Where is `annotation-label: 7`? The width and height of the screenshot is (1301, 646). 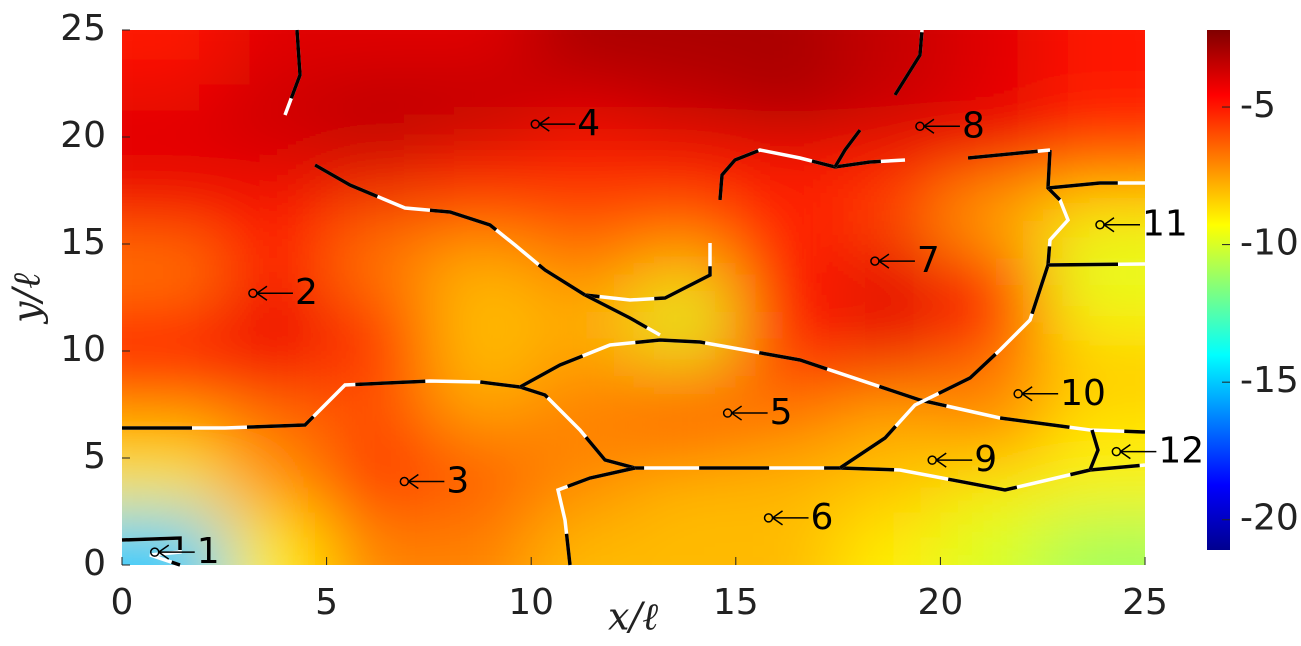
annotation-label: 7 is located at coordinates (928, 260).